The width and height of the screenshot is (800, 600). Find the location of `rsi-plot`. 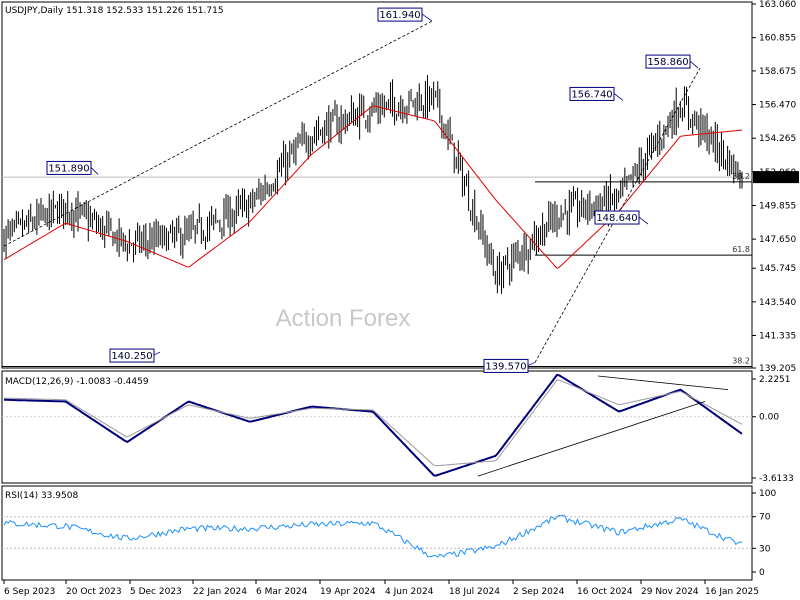

rsi-plot is located at coordinates (377, 536).